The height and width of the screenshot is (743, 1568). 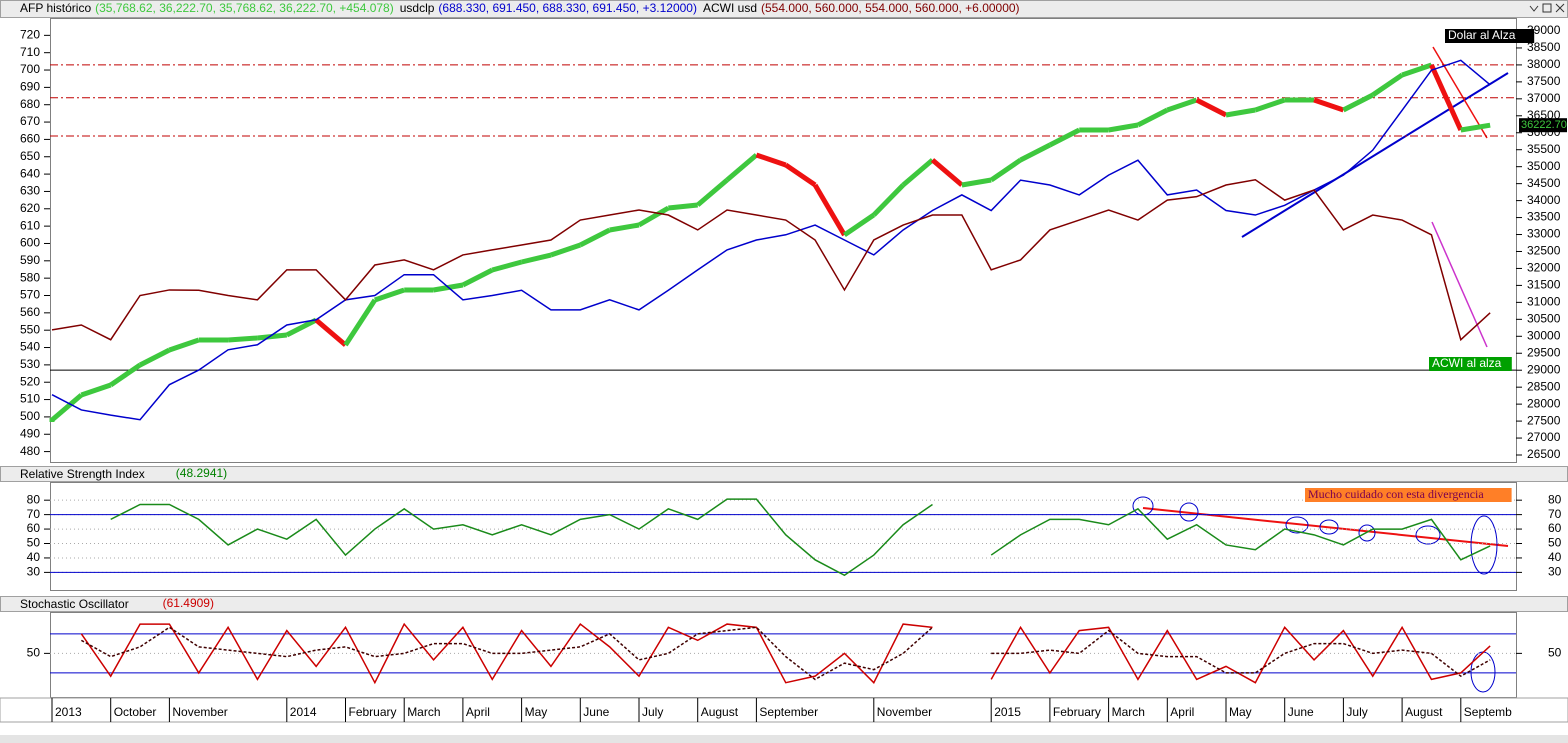 I want to click on maximize-icon, so click(x=1547, y=8).